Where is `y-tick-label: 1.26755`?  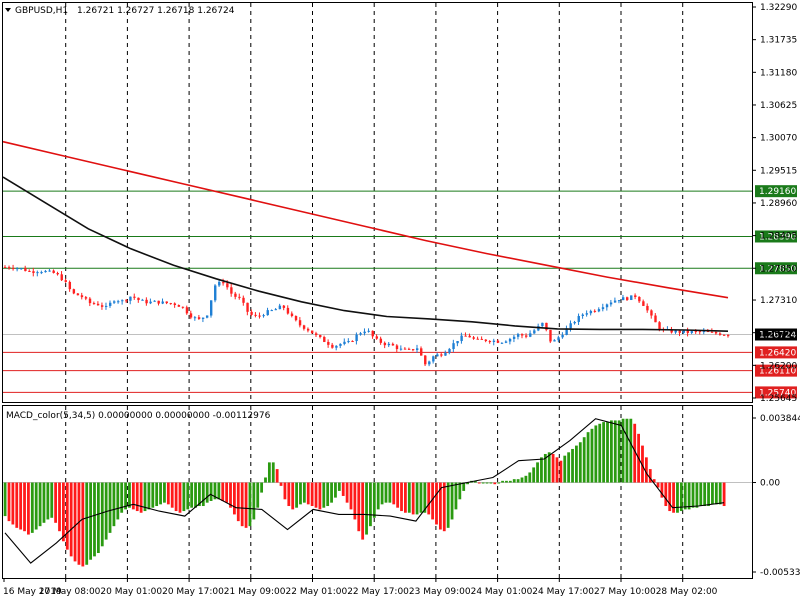
y-tick-label: 1.26755 is located at coordinates (778, 334).